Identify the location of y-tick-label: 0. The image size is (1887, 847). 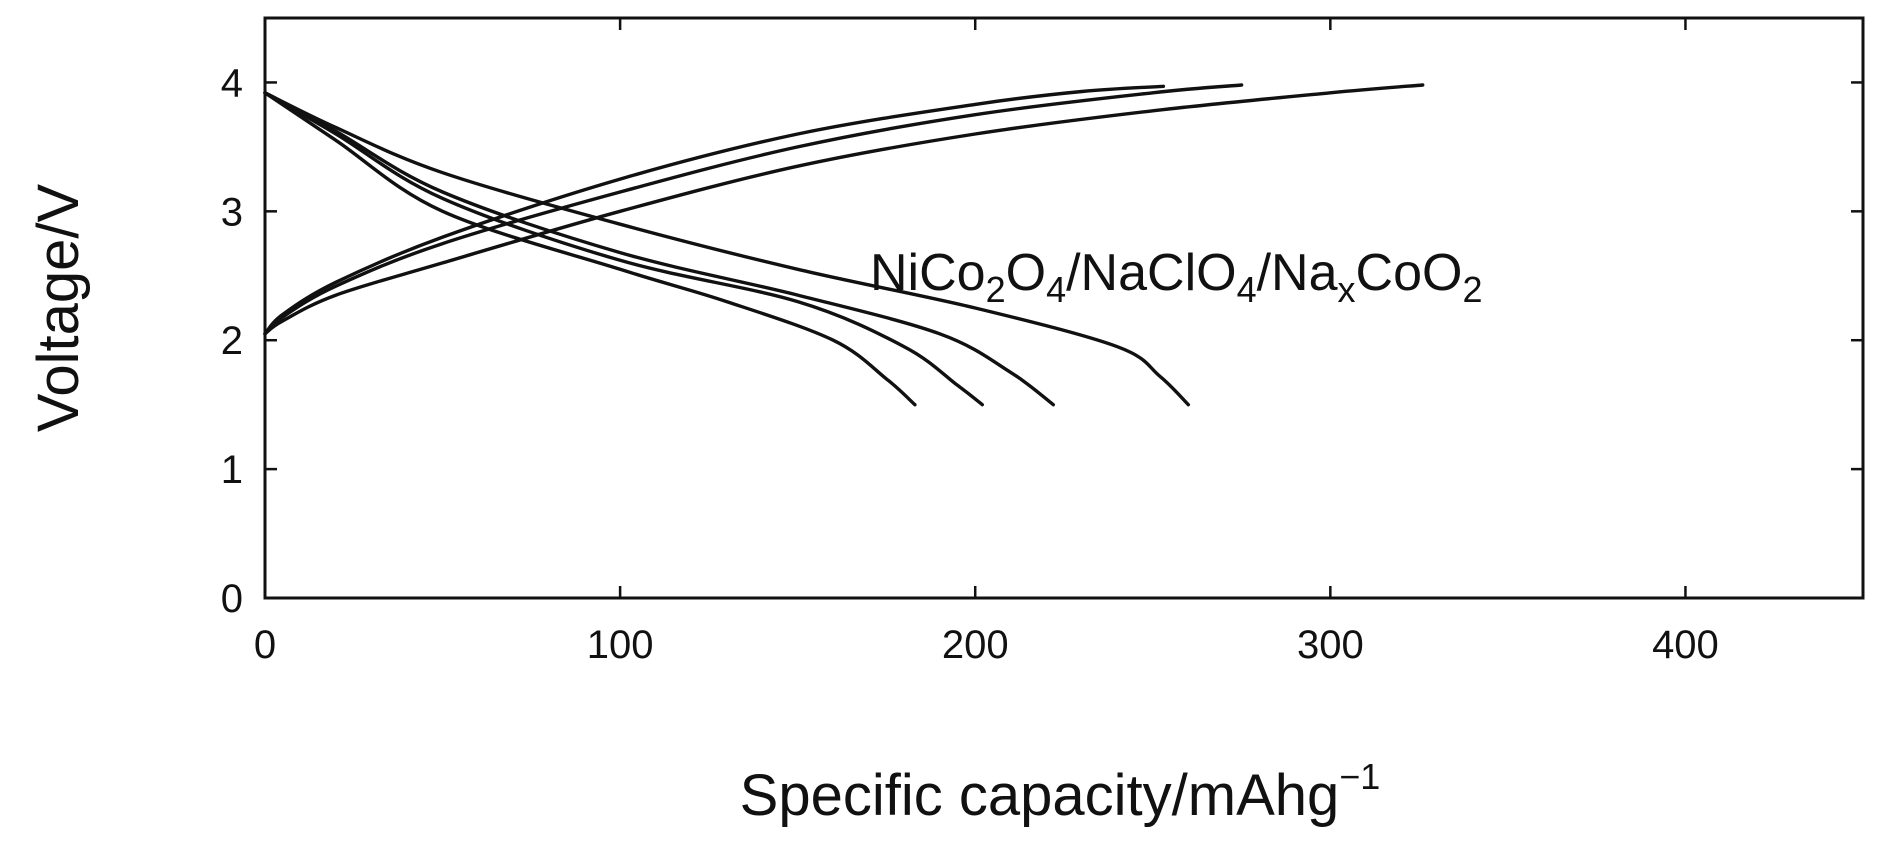
(232, 599).